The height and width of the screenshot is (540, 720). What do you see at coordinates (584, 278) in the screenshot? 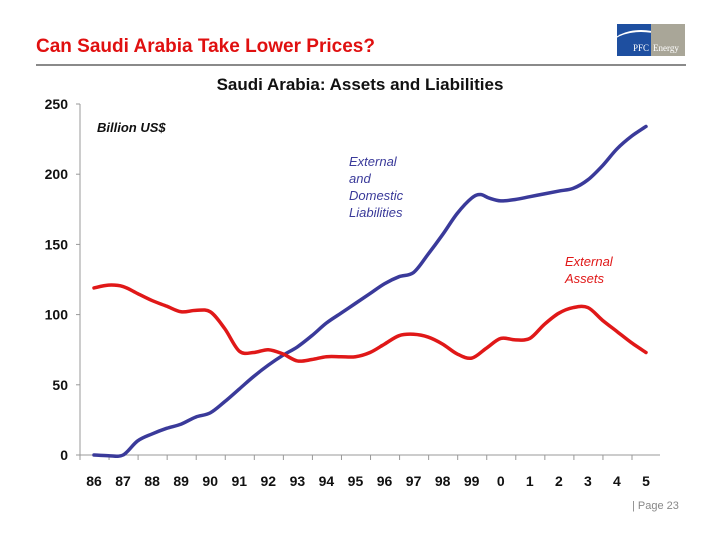
I see `series-label-assets: Assets` at bounding box center [584, 278].